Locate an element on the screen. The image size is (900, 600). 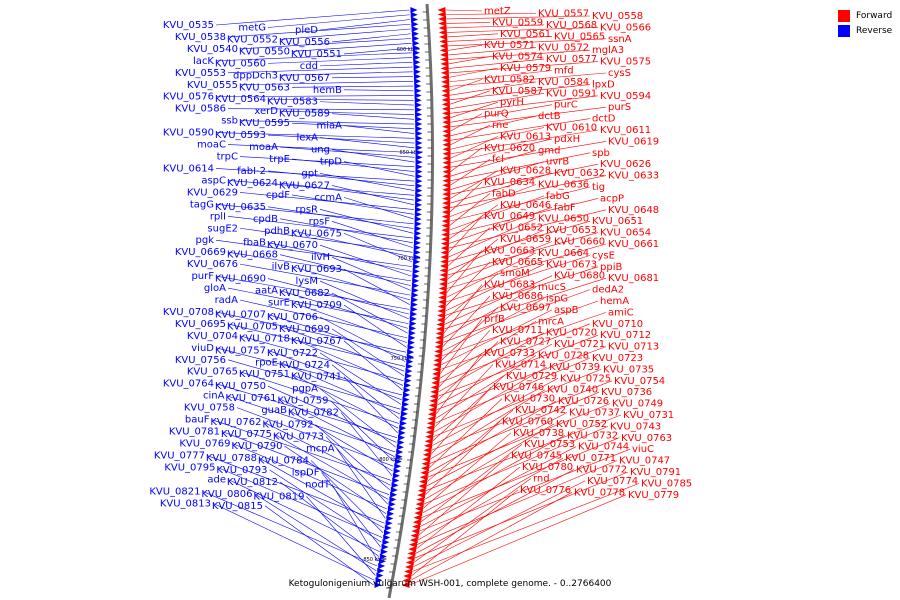
gene-label: pyrH is located at coordinates (512, 102).